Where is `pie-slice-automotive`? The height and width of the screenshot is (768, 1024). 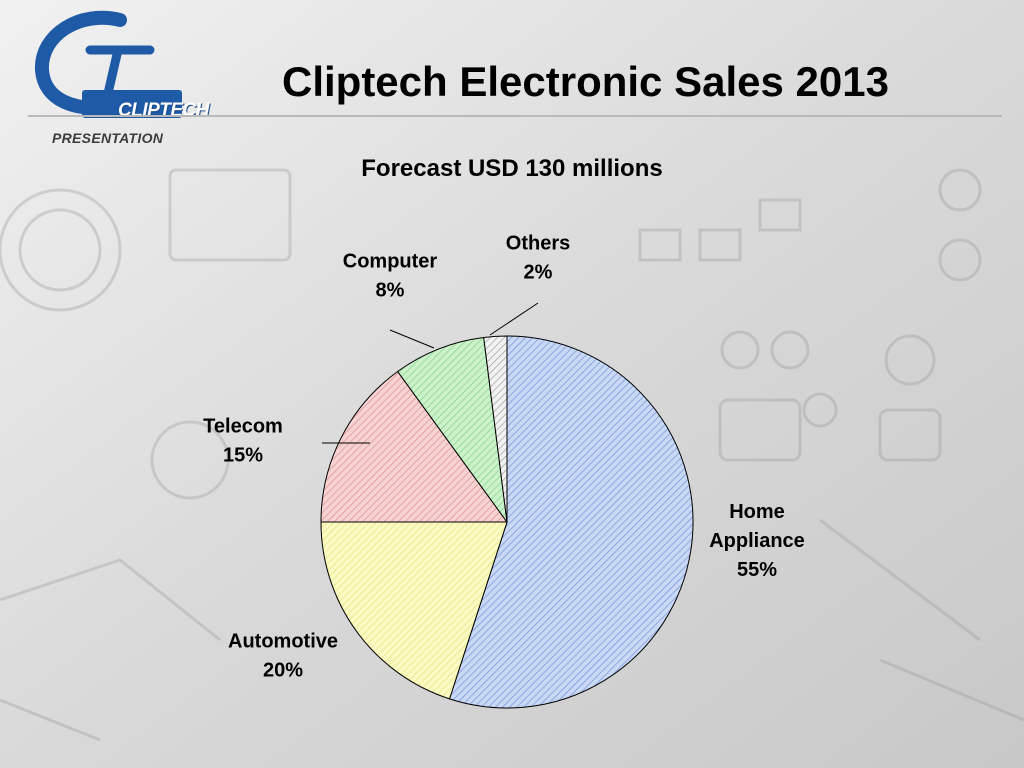
pie-slice-automotive is located at coordinates (414, 610).